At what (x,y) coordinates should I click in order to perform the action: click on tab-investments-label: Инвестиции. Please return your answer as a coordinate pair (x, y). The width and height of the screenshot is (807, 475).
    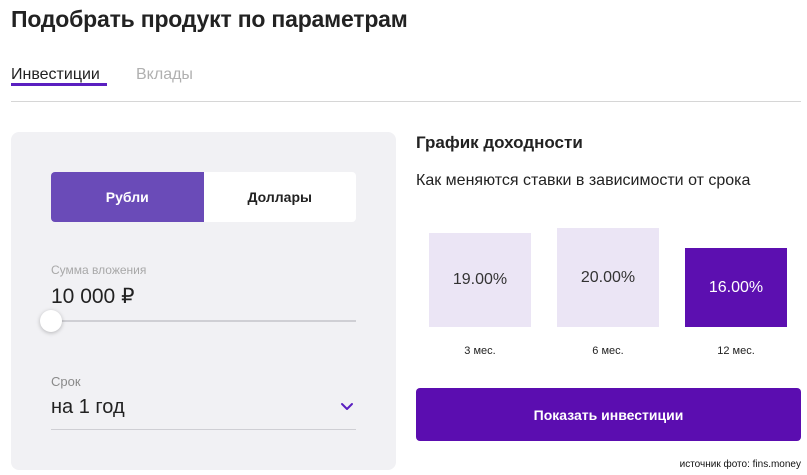
    Looking at the image, I should click on (55, 74).